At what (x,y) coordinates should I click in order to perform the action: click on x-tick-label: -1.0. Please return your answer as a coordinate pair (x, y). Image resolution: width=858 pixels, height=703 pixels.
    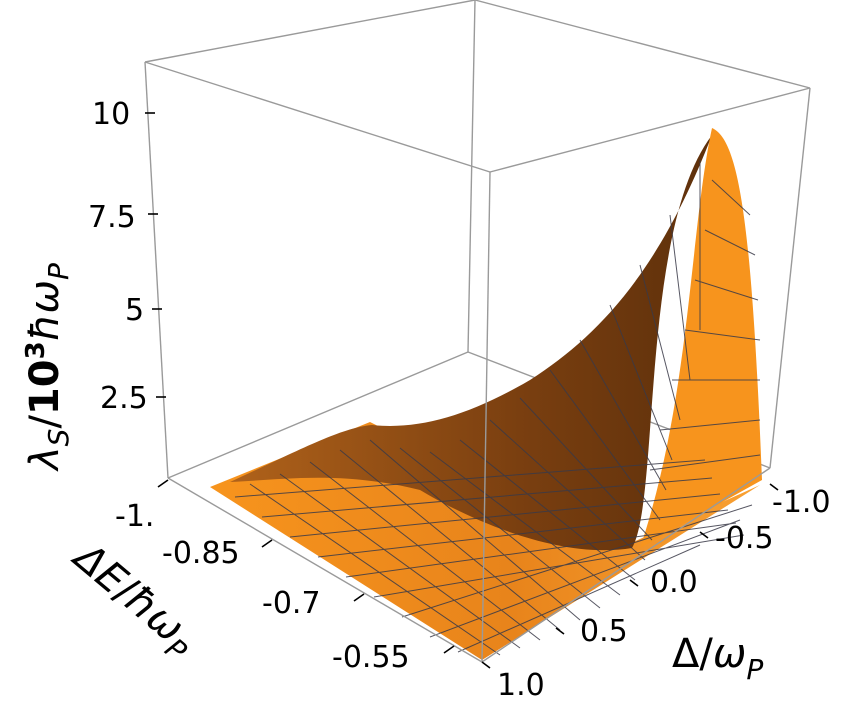
    Looking at the image, I should click on (801, 502).